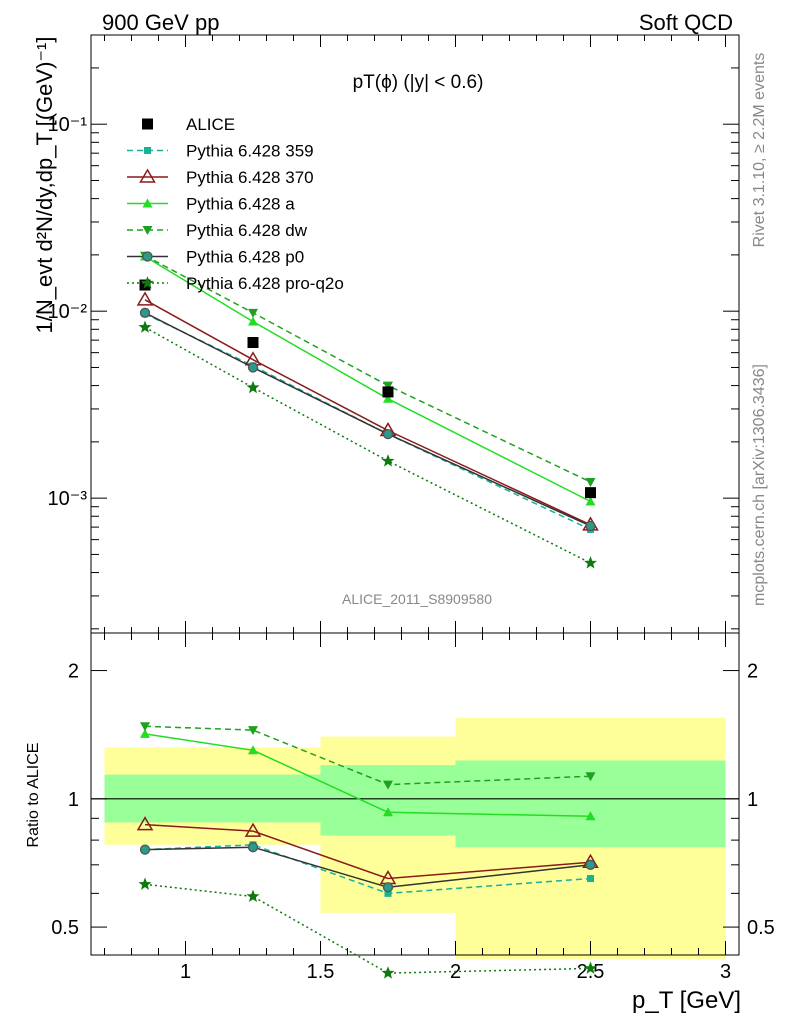 This screenshot has height=1024, width=786. I want to click on legend-label: Pythia 6.428 pro-q2o, so click(265, 283).